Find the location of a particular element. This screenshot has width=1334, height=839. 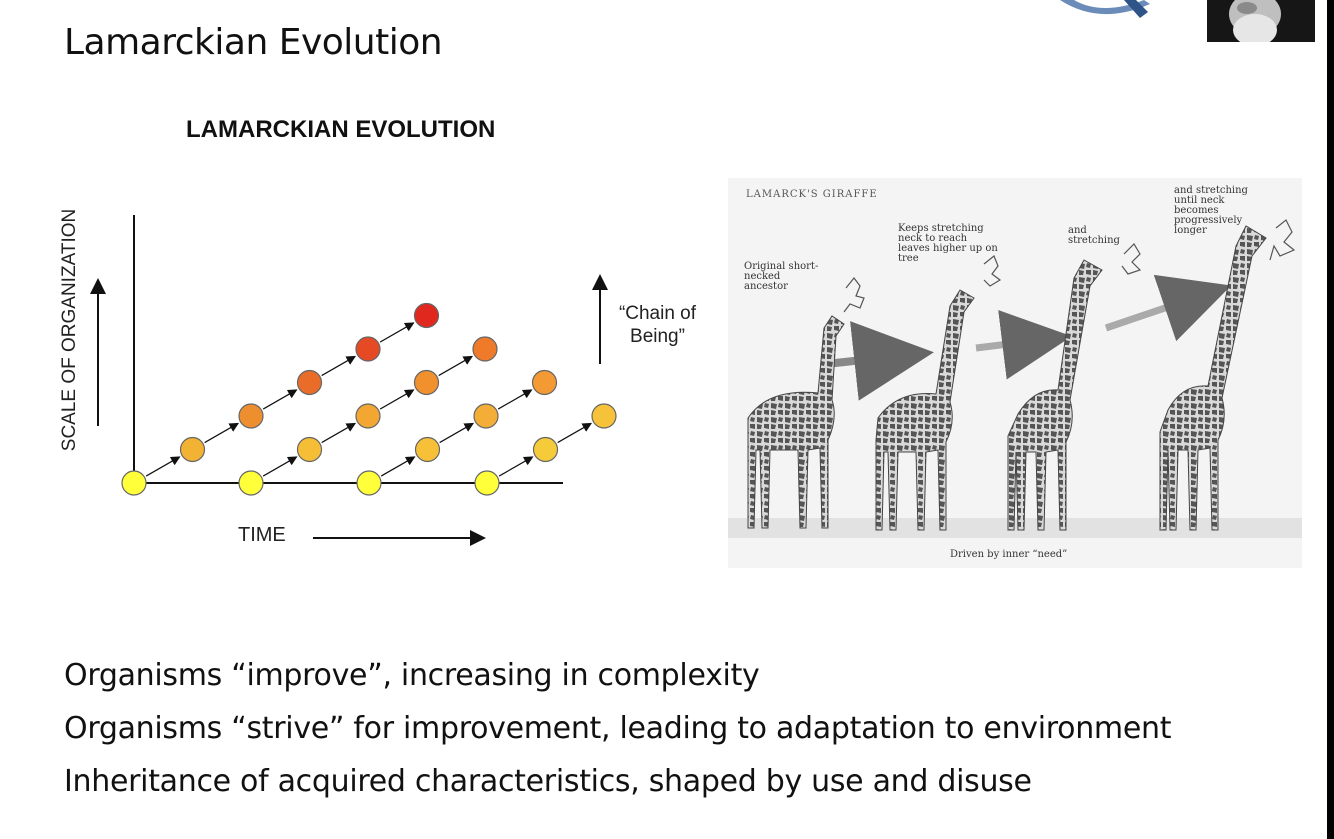

slide-edge is located at coordinates (1330, 419).